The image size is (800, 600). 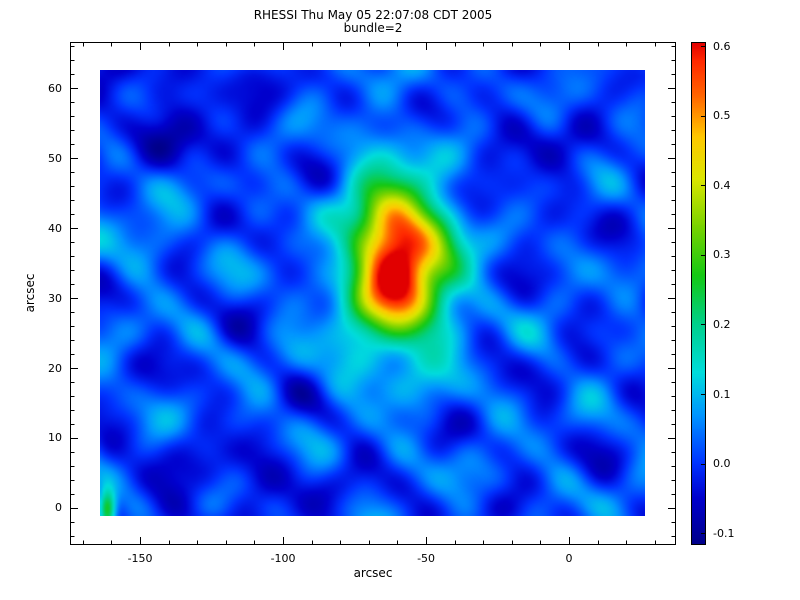 What do you see at coordinates (722, 255) in the screenshot?
I see `colorbar-tick-label: 0.3` at bounding box center [722, 255].